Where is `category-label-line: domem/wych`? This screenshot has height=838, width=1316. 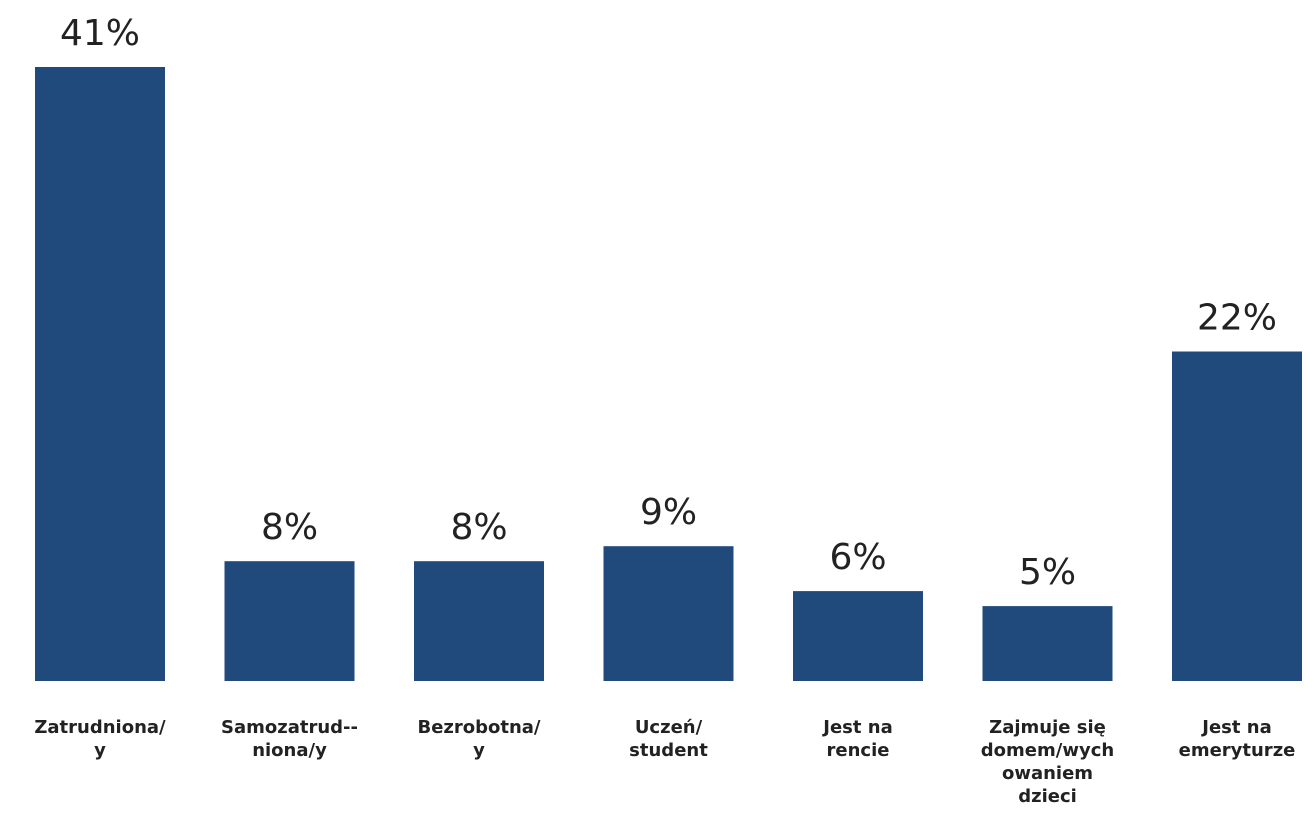 category-label-line: domem/wych is located at coordinates (1047, 750).